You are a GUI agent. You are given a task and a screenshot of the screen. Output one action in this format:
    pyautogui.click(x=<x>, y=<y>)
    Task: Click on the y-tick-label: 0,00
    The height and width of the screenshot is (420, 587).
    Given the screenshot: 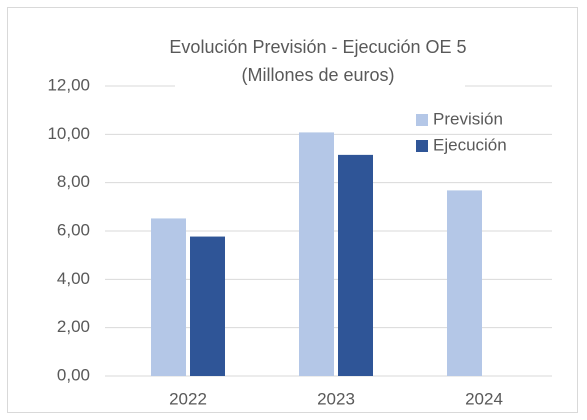 What is the action you would take?
    pyautogui.click(x=73, y=374)
    